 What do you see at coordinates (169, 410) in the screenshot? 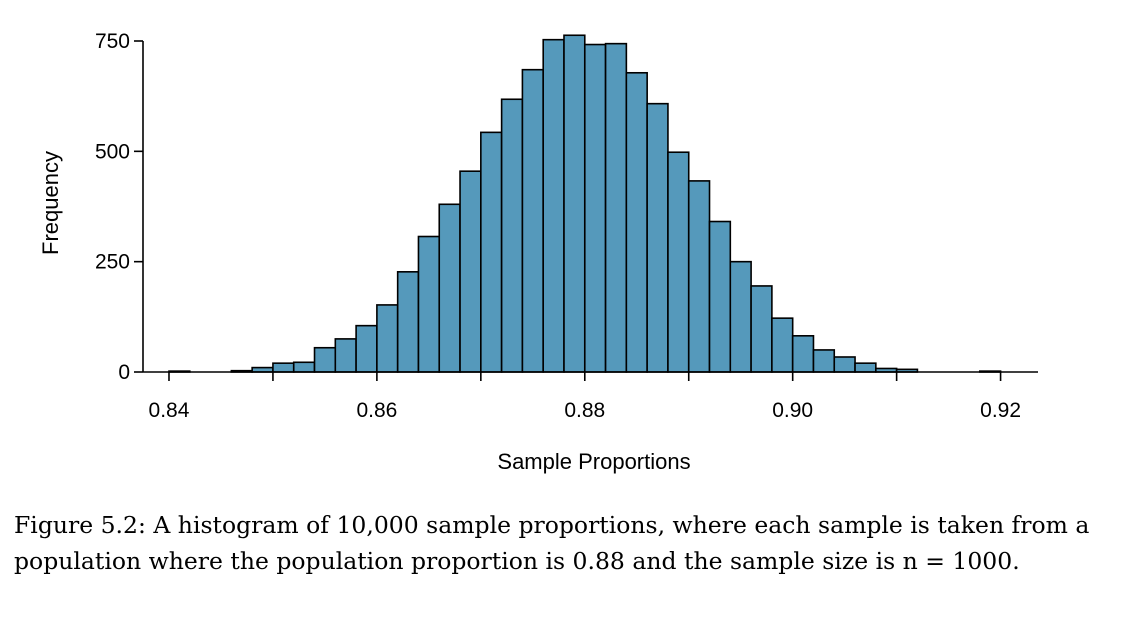
I see `x-tick-label: 0.84` at bounding box center [169, 410].